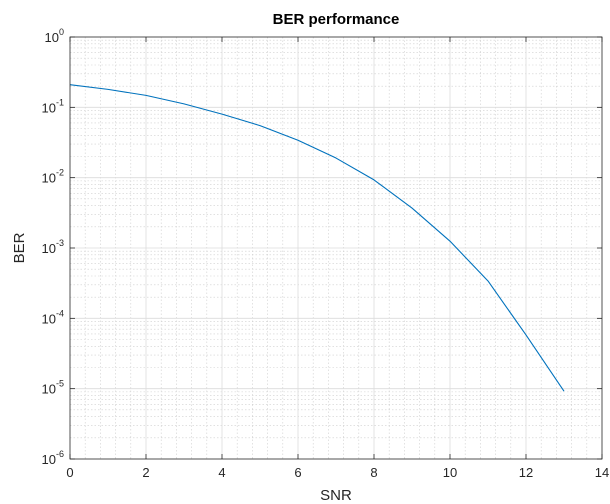 Image resolution: width=610 pixels, height=504 pixels. I want to click on x-tick-label: 10, so click(450, 472).